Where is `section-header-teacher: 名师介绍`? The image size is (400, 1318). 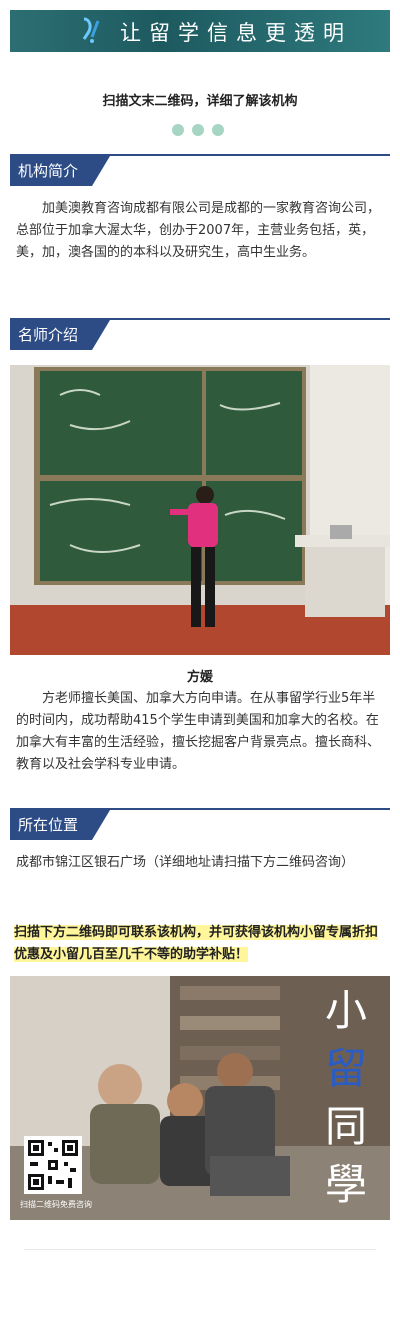
section-header-teacher: 名师介绍 is located at coordinates (200, 336).